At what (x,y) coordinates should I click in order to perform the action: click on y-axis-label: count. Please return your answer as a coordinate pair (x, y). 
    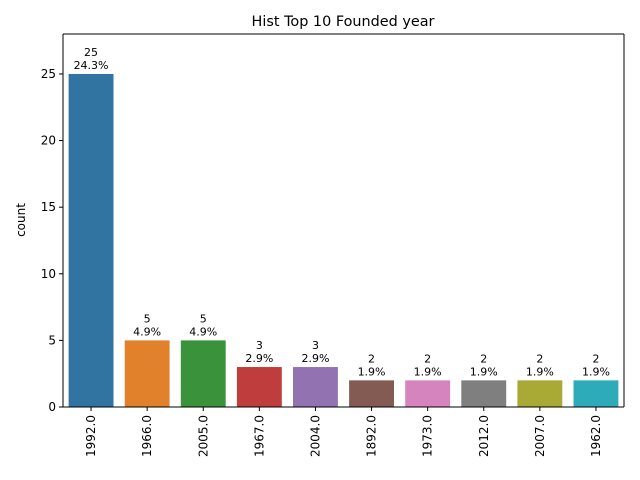
    Looking at the image, I should click on (21, 220).